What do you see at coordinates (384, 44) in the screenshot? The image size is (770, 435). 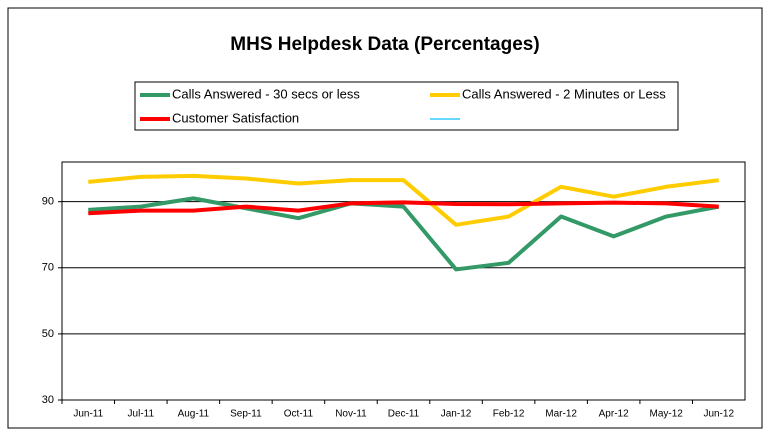 I see `chart-title: MHS Helpdesk Data (Percentages)` at bounding box center [384, 44].